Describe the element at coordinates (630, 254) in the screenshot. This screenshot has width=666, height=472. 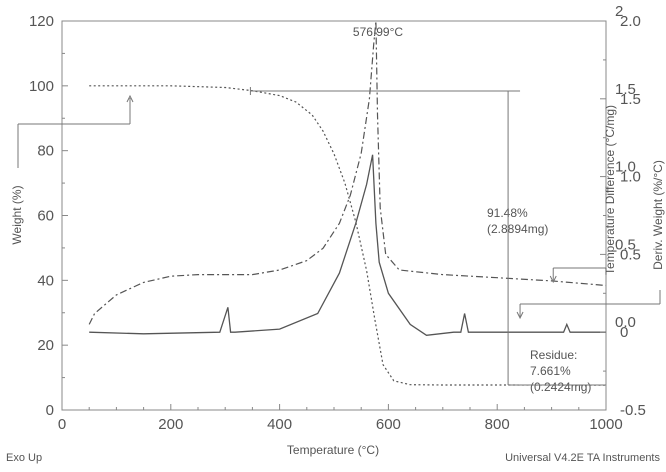
I see `right-y-tick-label-temp-diff: 0.5` at that location.